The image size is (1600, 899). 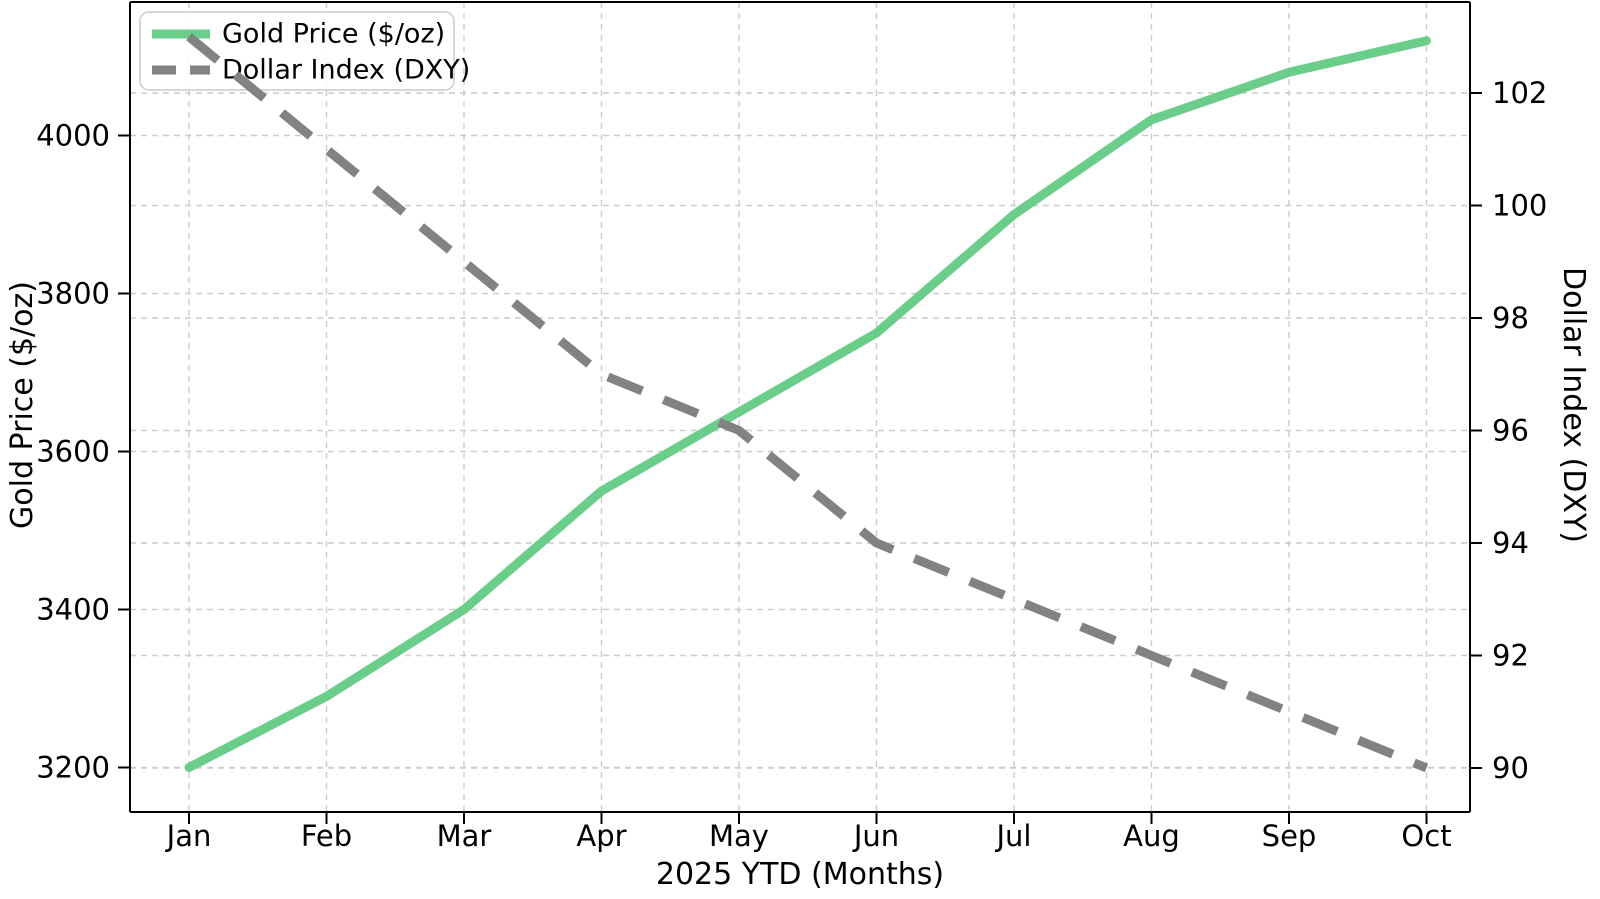 What do you see at coordinates (22, 405) in the screenshot?
I see `left-axis-title: Gold Price ($/oz)` at bounding box center [22, 405].